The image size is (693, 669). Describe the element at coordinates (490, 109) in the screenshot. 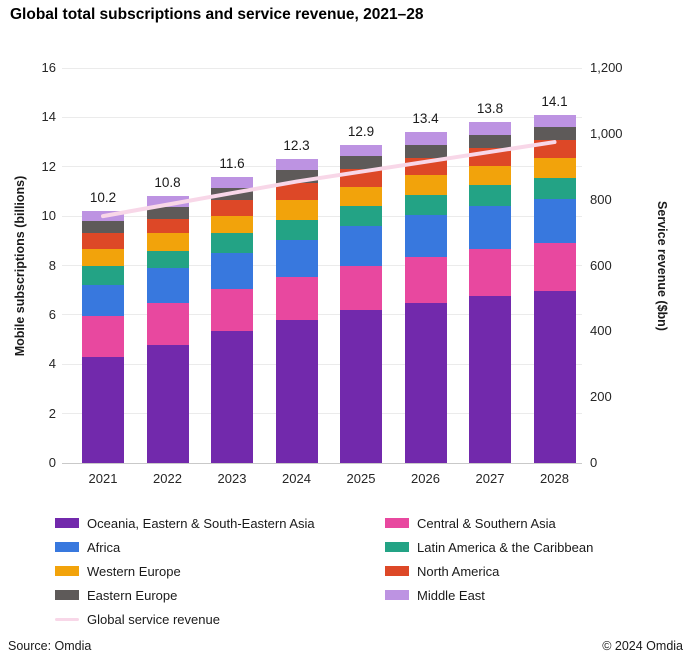

I see `bar-total-label: 13.8` at that location.